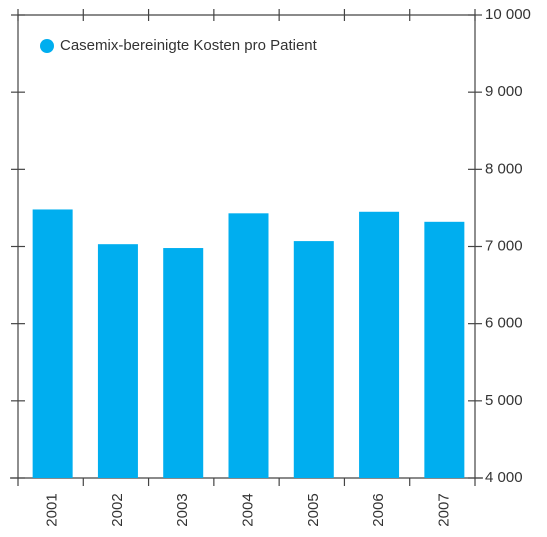 Image resolution: width=547 pixels, height=537 pixels. What do you see at coordinates (443, 509) in the screenshot?
I see `x-tick-label: 2007` at bounding box center [443, 509].